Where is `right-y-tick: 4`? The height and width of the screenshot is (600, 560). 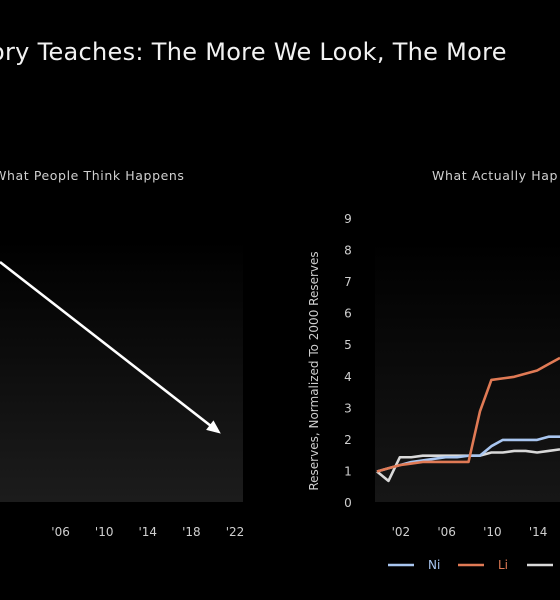
right-y-tick: 4 is located at coordinates (348, 377).